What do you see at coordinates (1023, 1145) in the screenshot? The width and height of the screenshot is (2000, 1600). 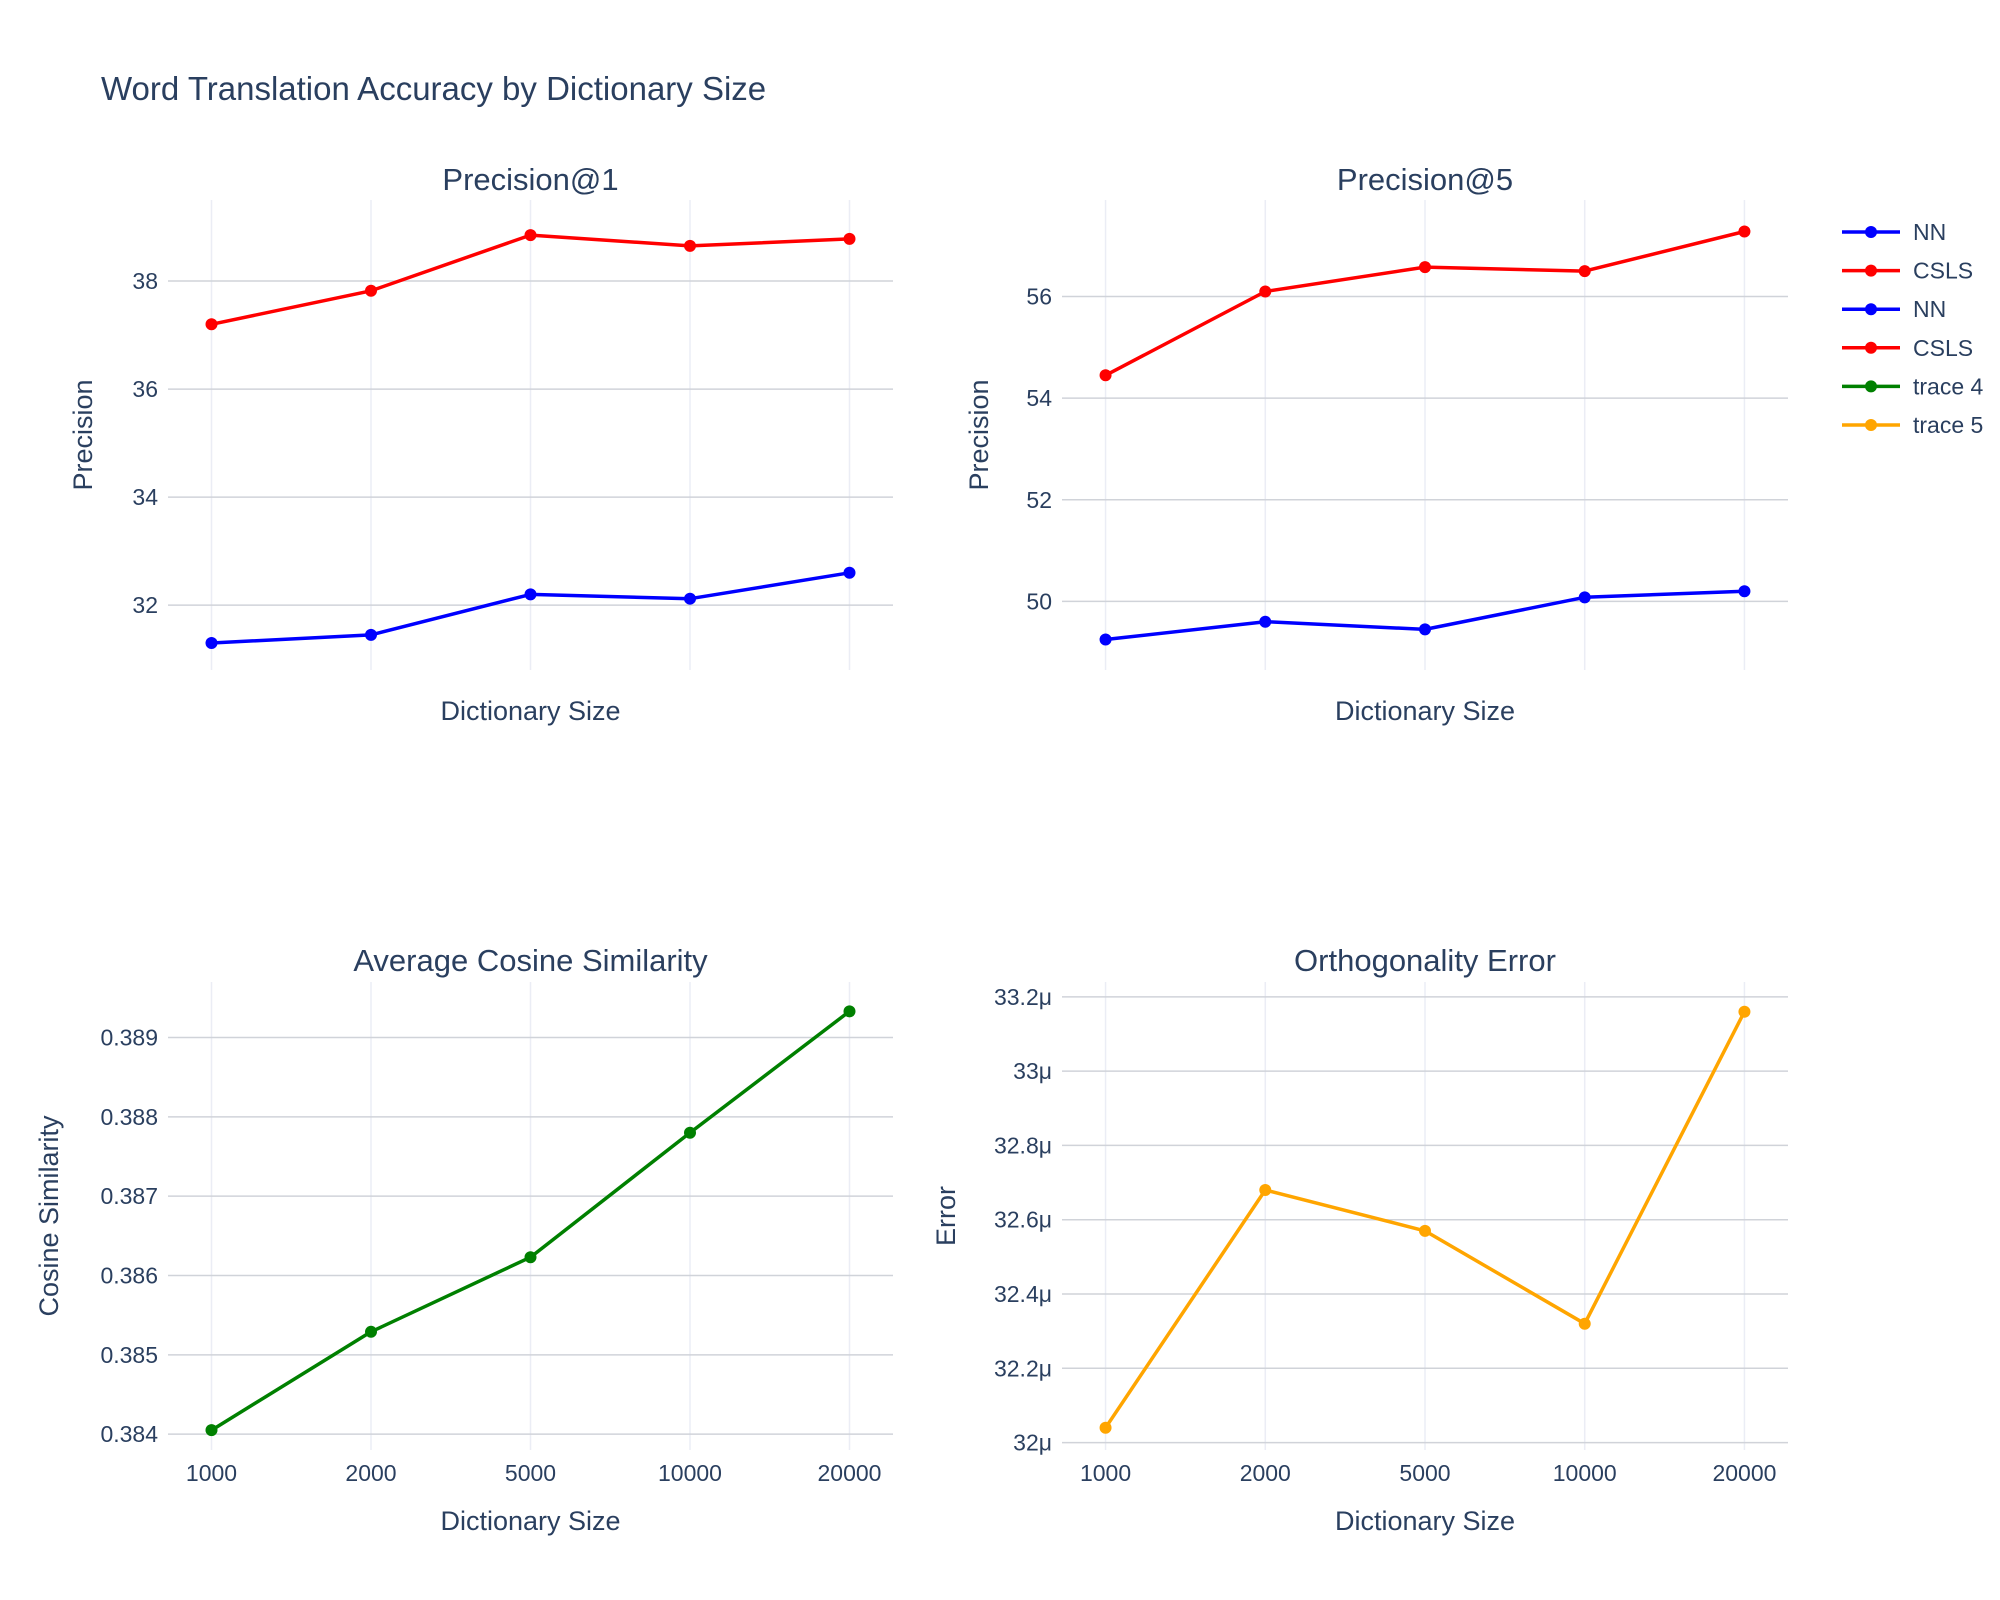 I see `y-tick-label: 32.8μ` at bounding box center [1023, 1145].